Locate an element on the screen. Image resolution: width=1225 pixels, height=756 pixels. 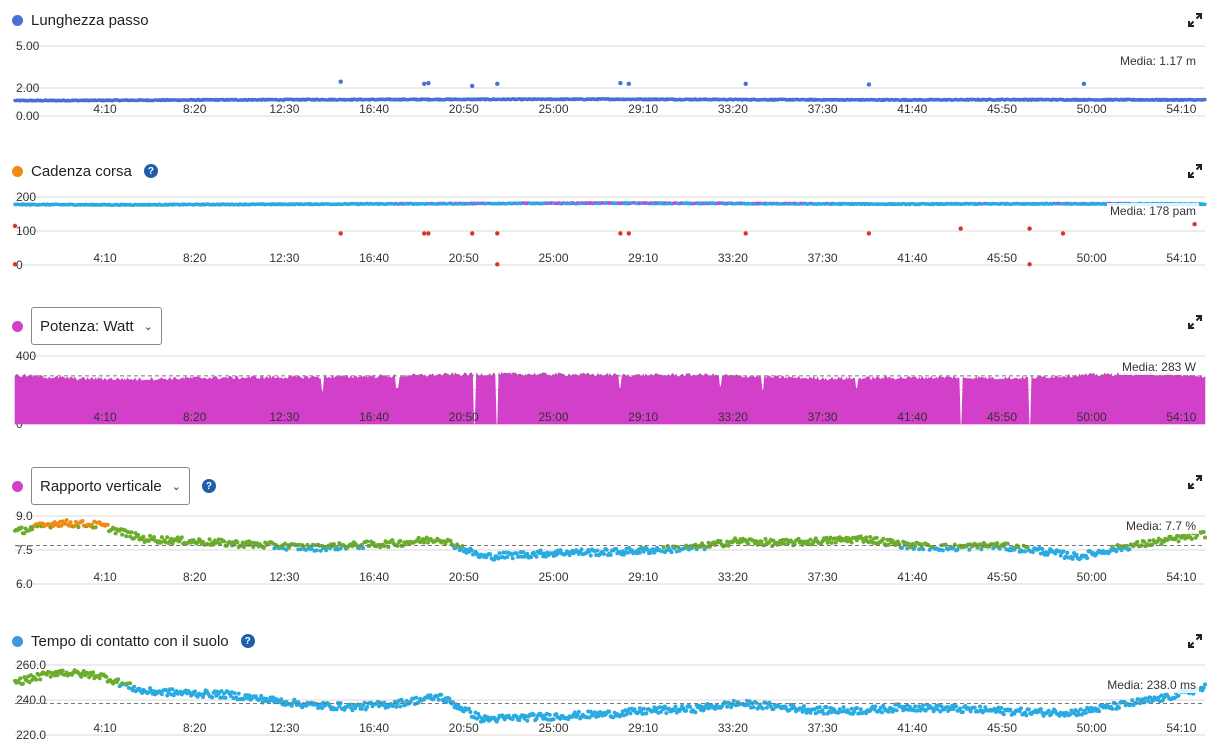
panel-header: Potenza: Watt ⌄ is located at coordinates (87, 326).